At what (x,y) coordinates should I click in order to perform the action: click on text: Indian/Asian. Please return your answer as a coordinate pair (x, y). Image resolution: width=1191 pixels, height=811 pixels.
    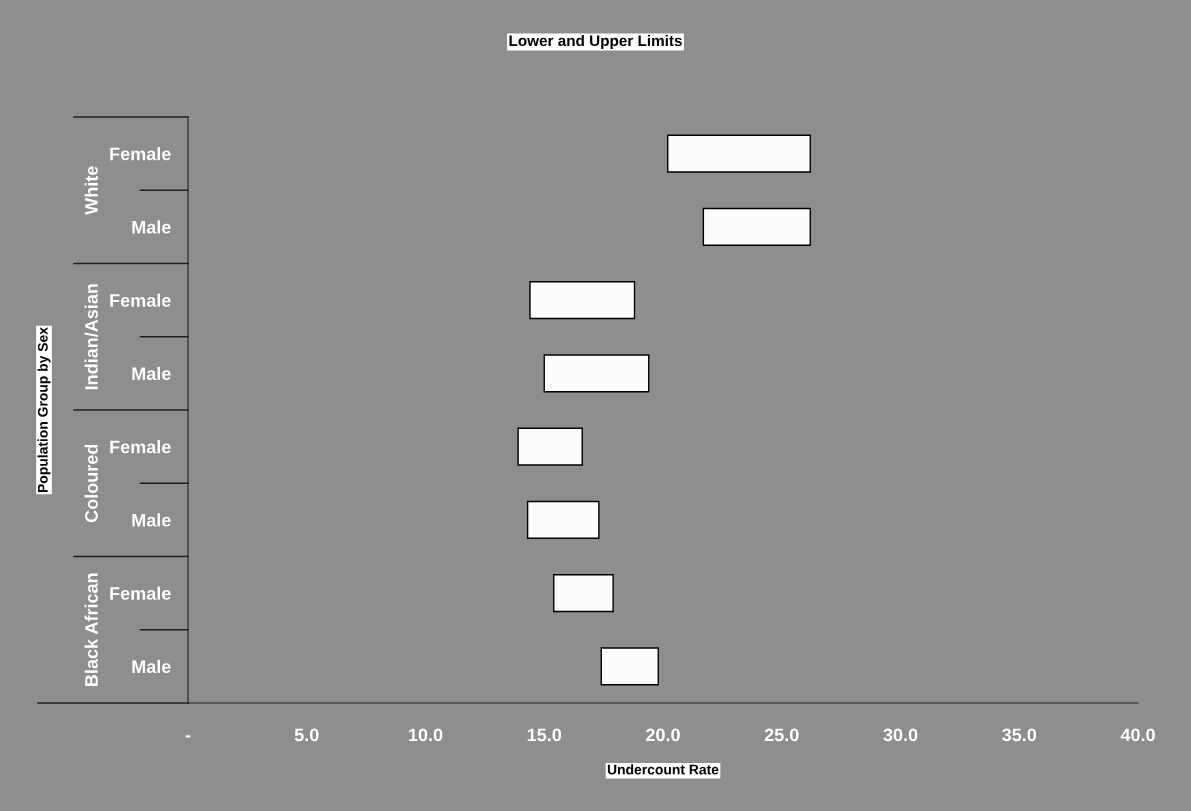
    Looking at the image, I should click on (91, 337).